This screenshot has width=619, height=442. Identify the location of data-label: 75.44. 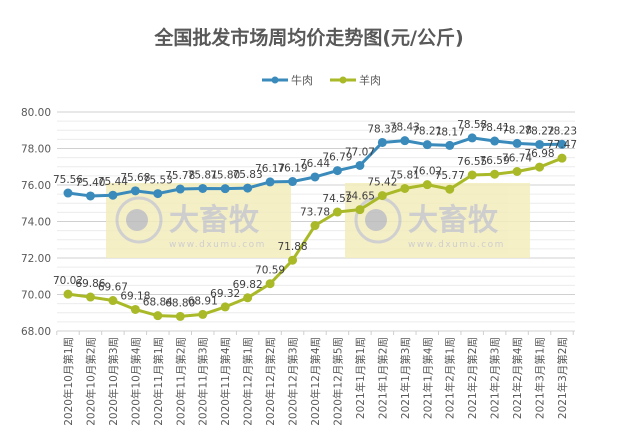
(113, 182).